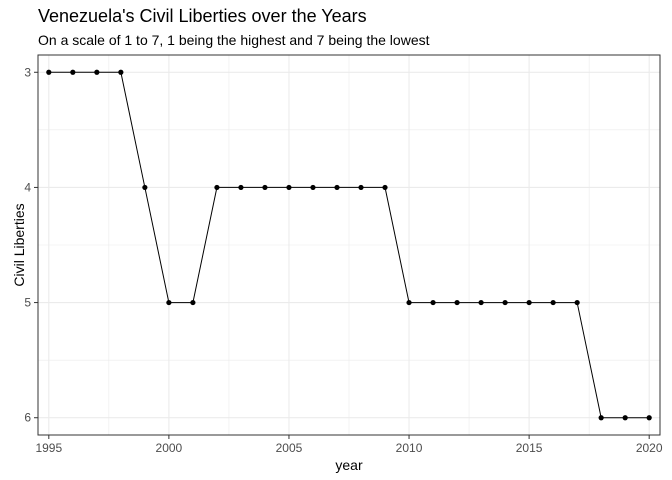 The image size is (672, 480). What do you see at coordinates (529, 448) in the screenshot?
I see `x-tick-label: 2015` at bounding box center [529, 448].